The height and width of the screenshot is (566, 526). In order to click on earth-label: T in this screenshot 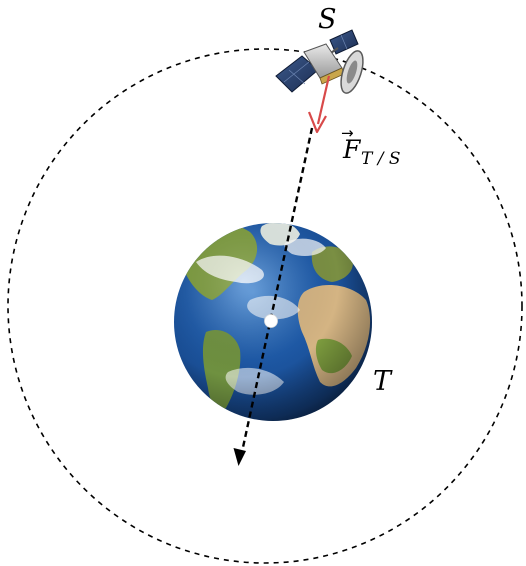, I will do `click(383, 381)`.